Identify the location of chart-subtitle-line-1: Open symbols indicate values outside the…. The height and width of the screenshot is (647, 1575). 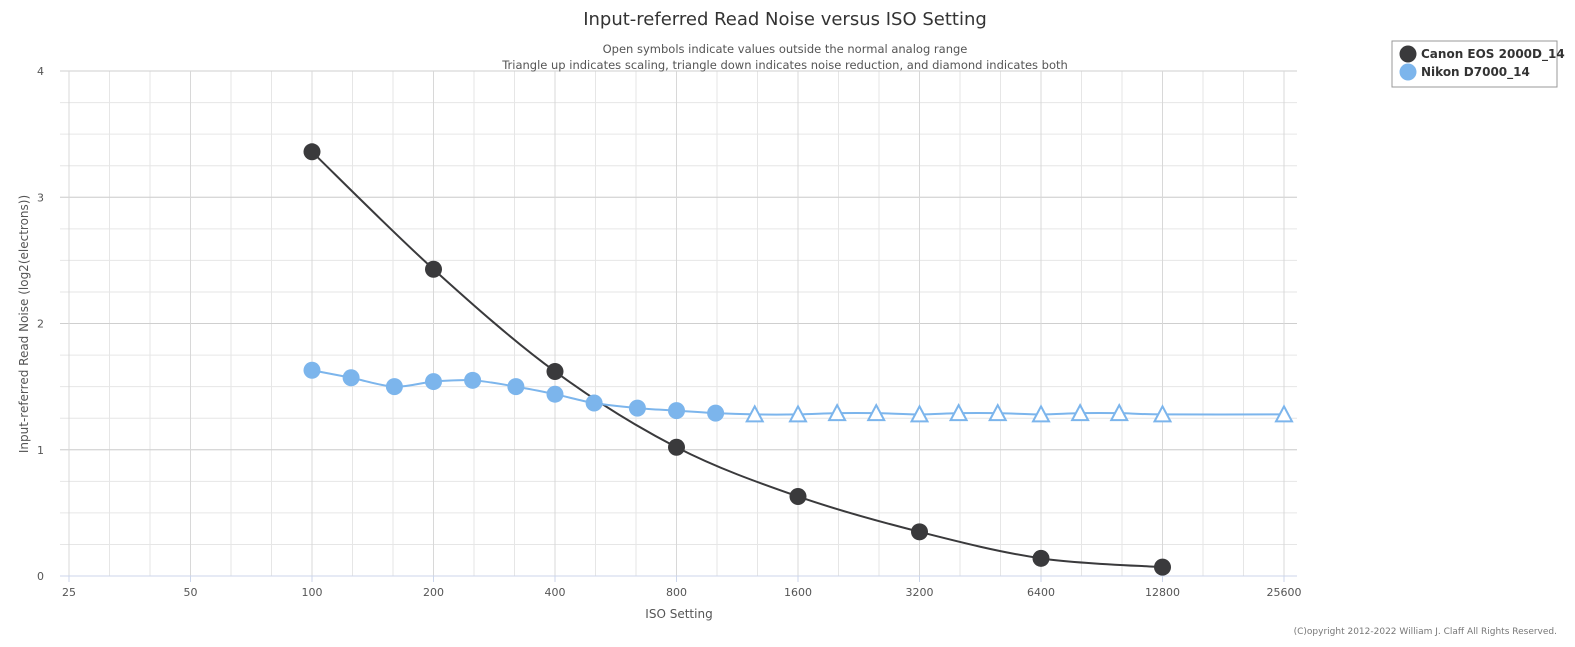
(785, 49).